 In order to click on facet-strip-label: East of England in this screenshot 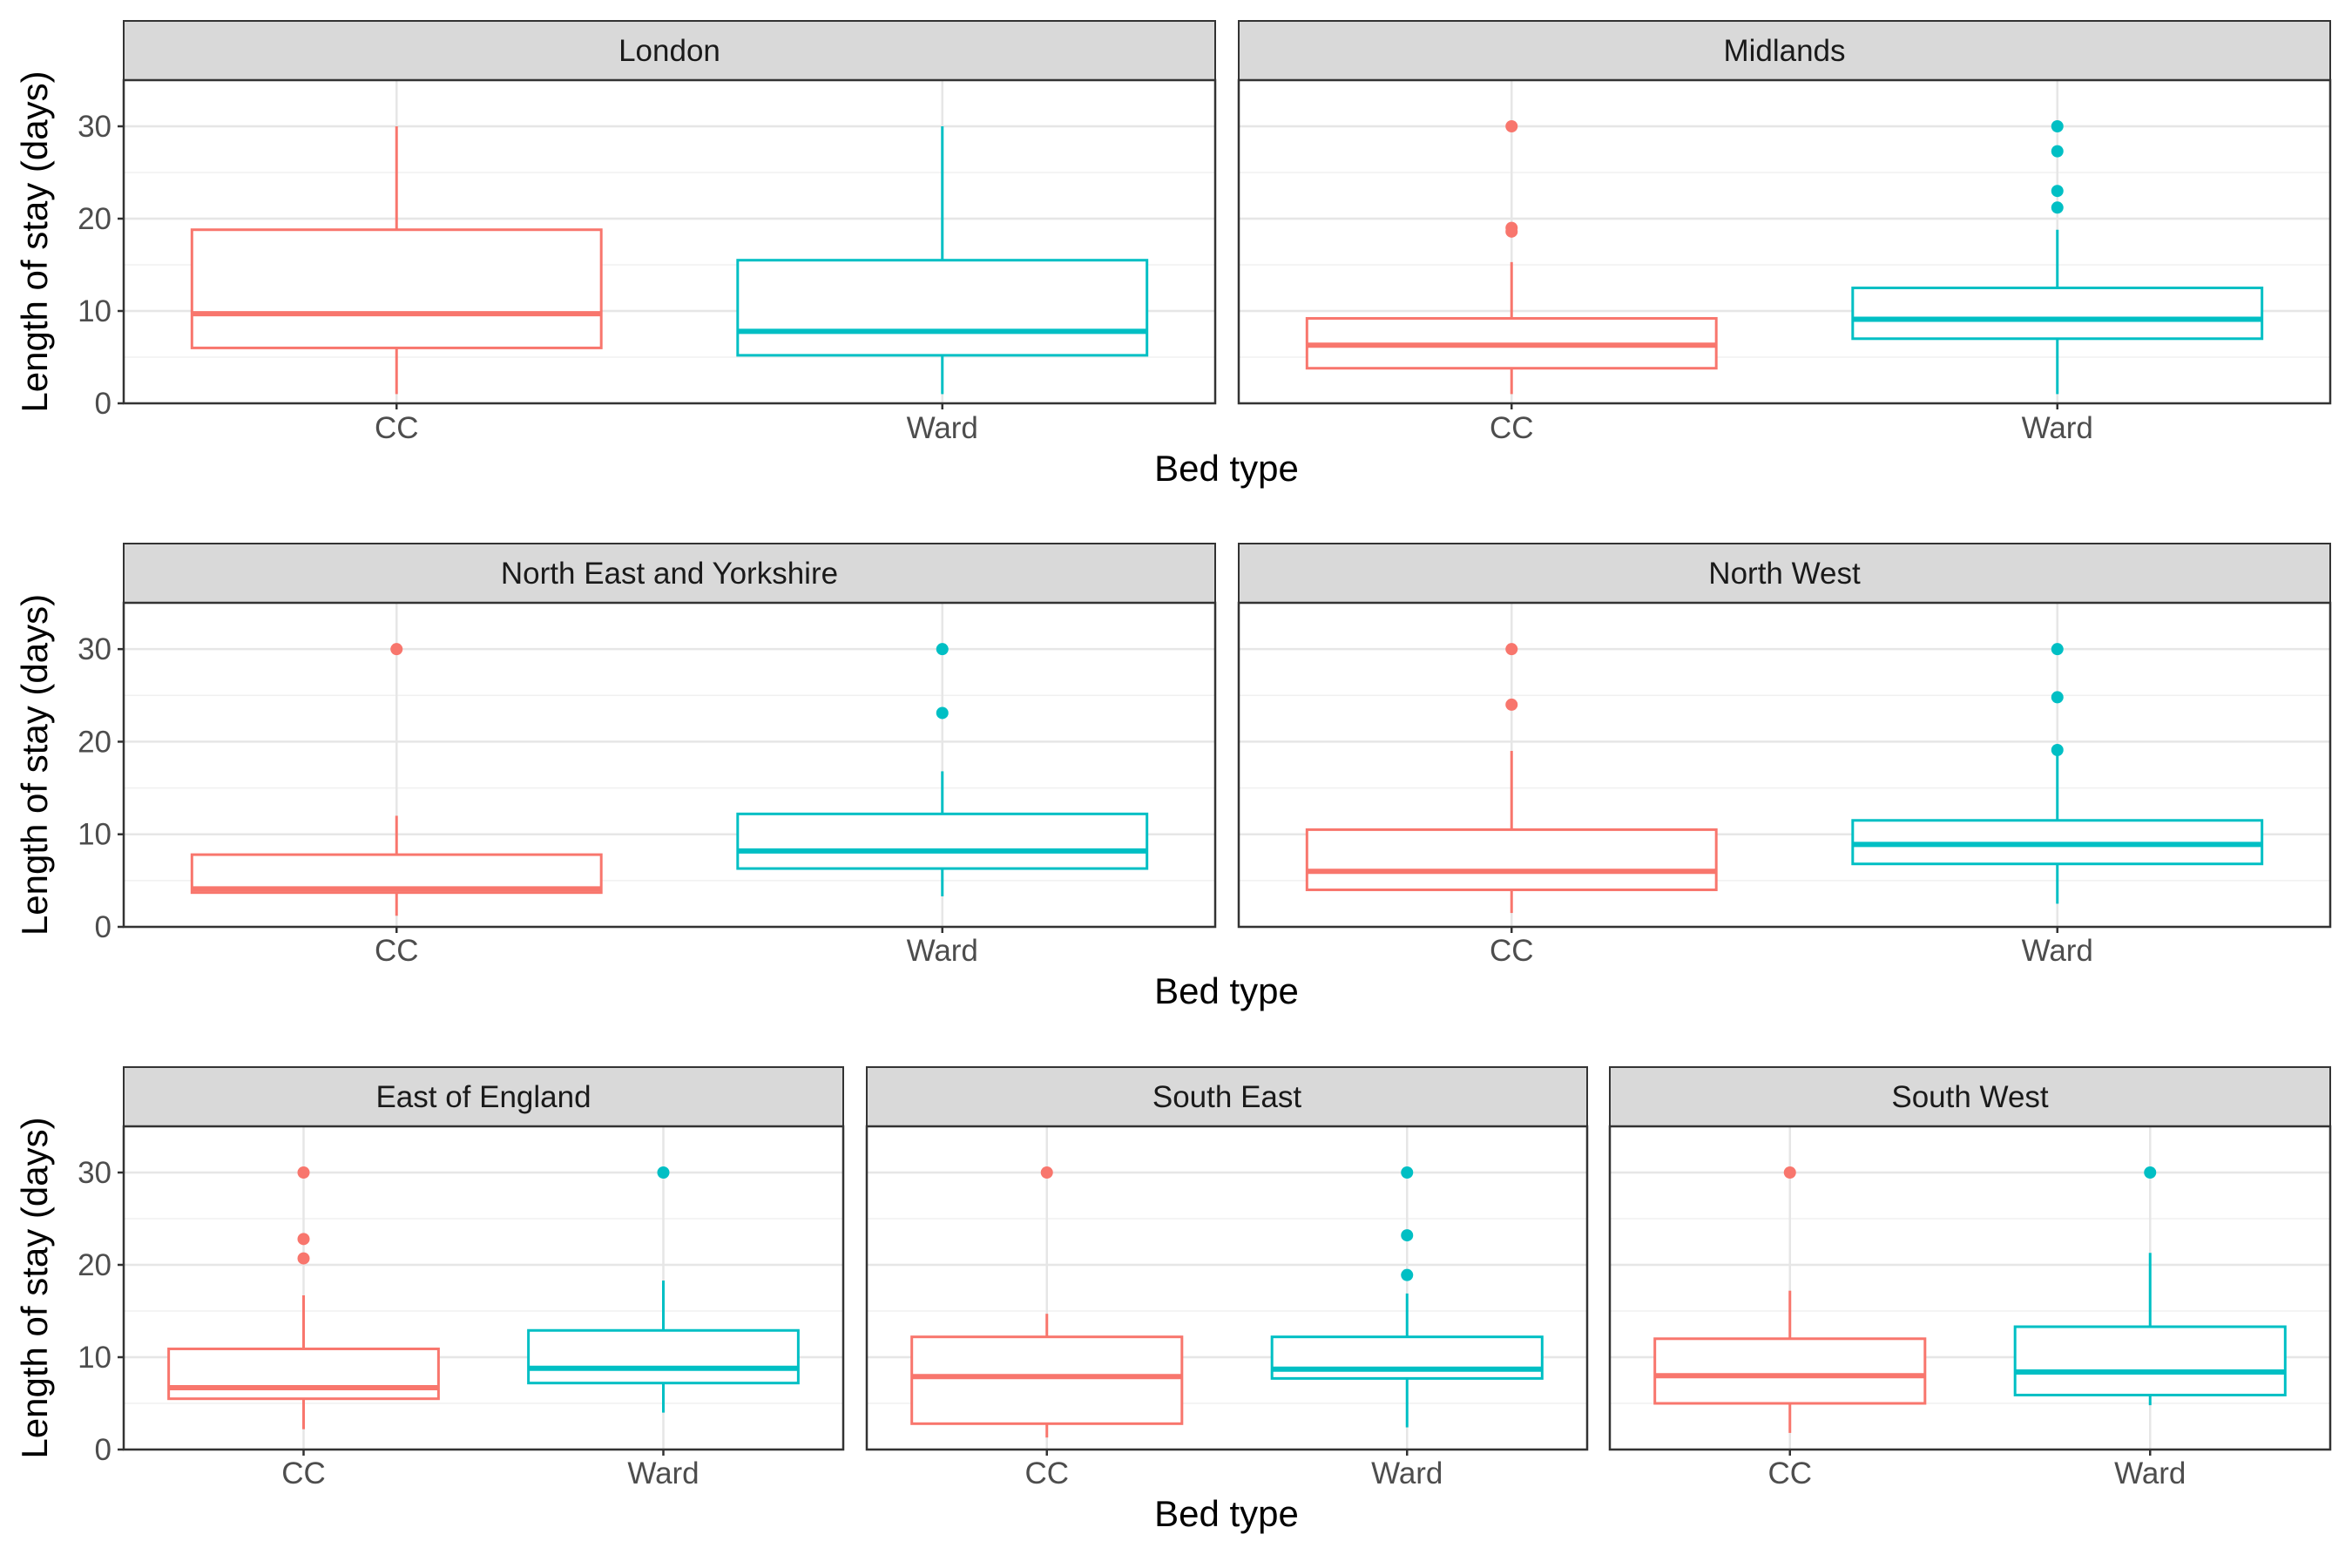, I will do `click(483, 1097)`.